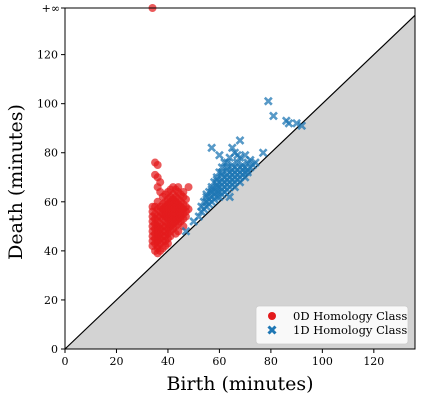  I want to click on y-tick-label: 40, so click(51, 251).